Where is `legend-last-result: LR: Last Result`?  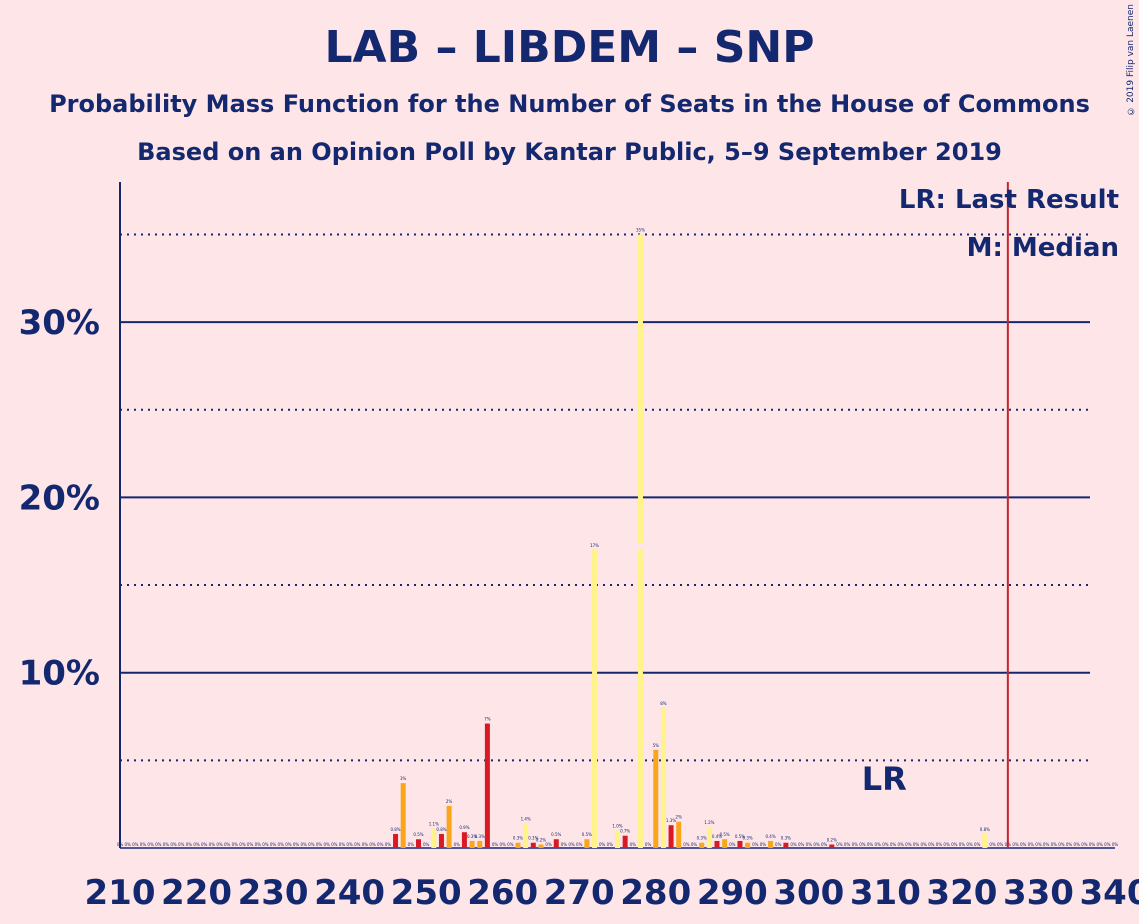
legend-last-result: LR: Last Result is located at coordinates (1008, 200).